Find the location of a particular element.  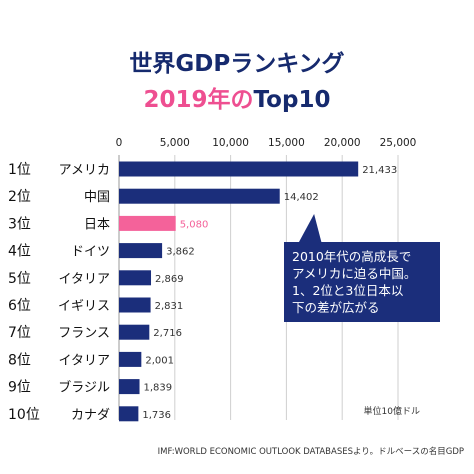

category-label: ドイツ is located at coordinates (90, 252).